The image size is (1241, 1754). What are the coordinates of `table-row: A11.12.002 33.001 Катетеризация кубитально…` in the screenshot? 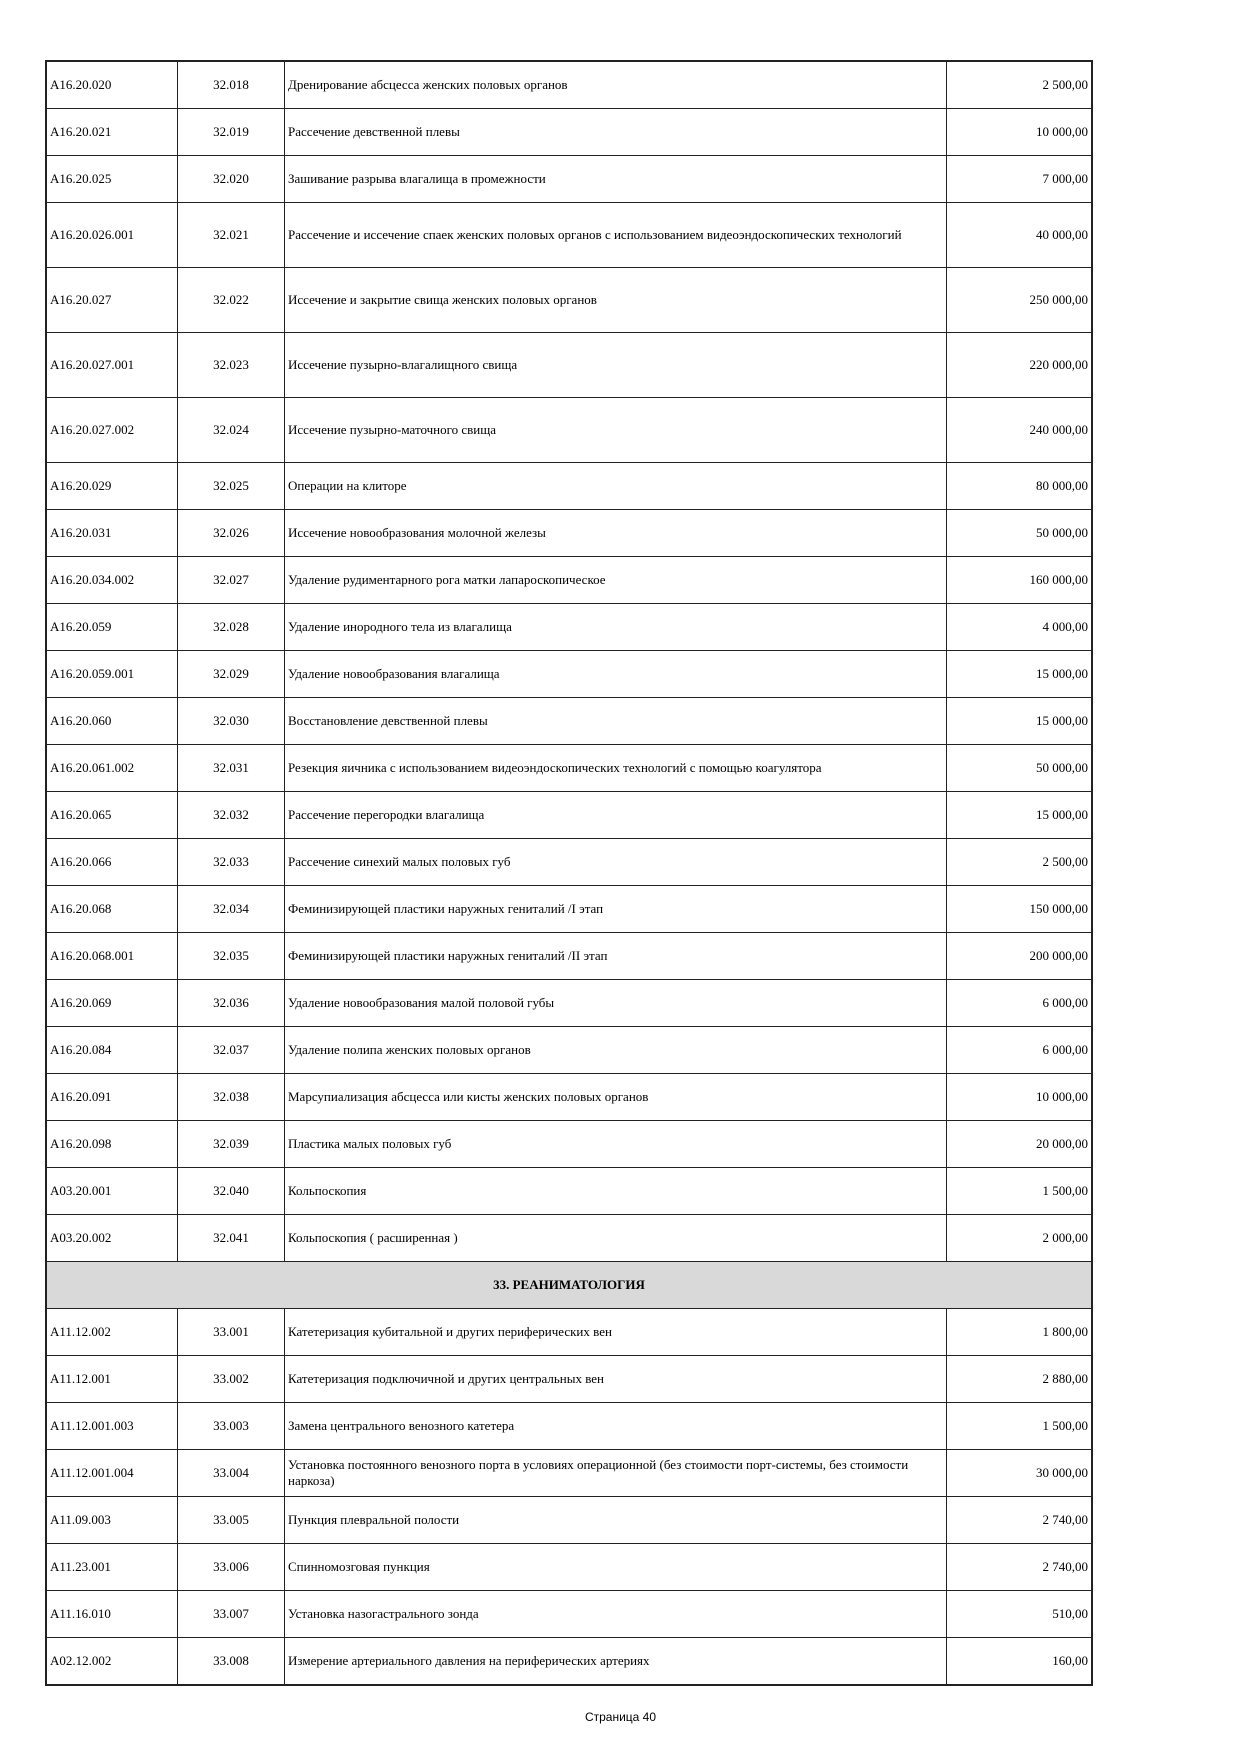 It's located at (569, 1332).